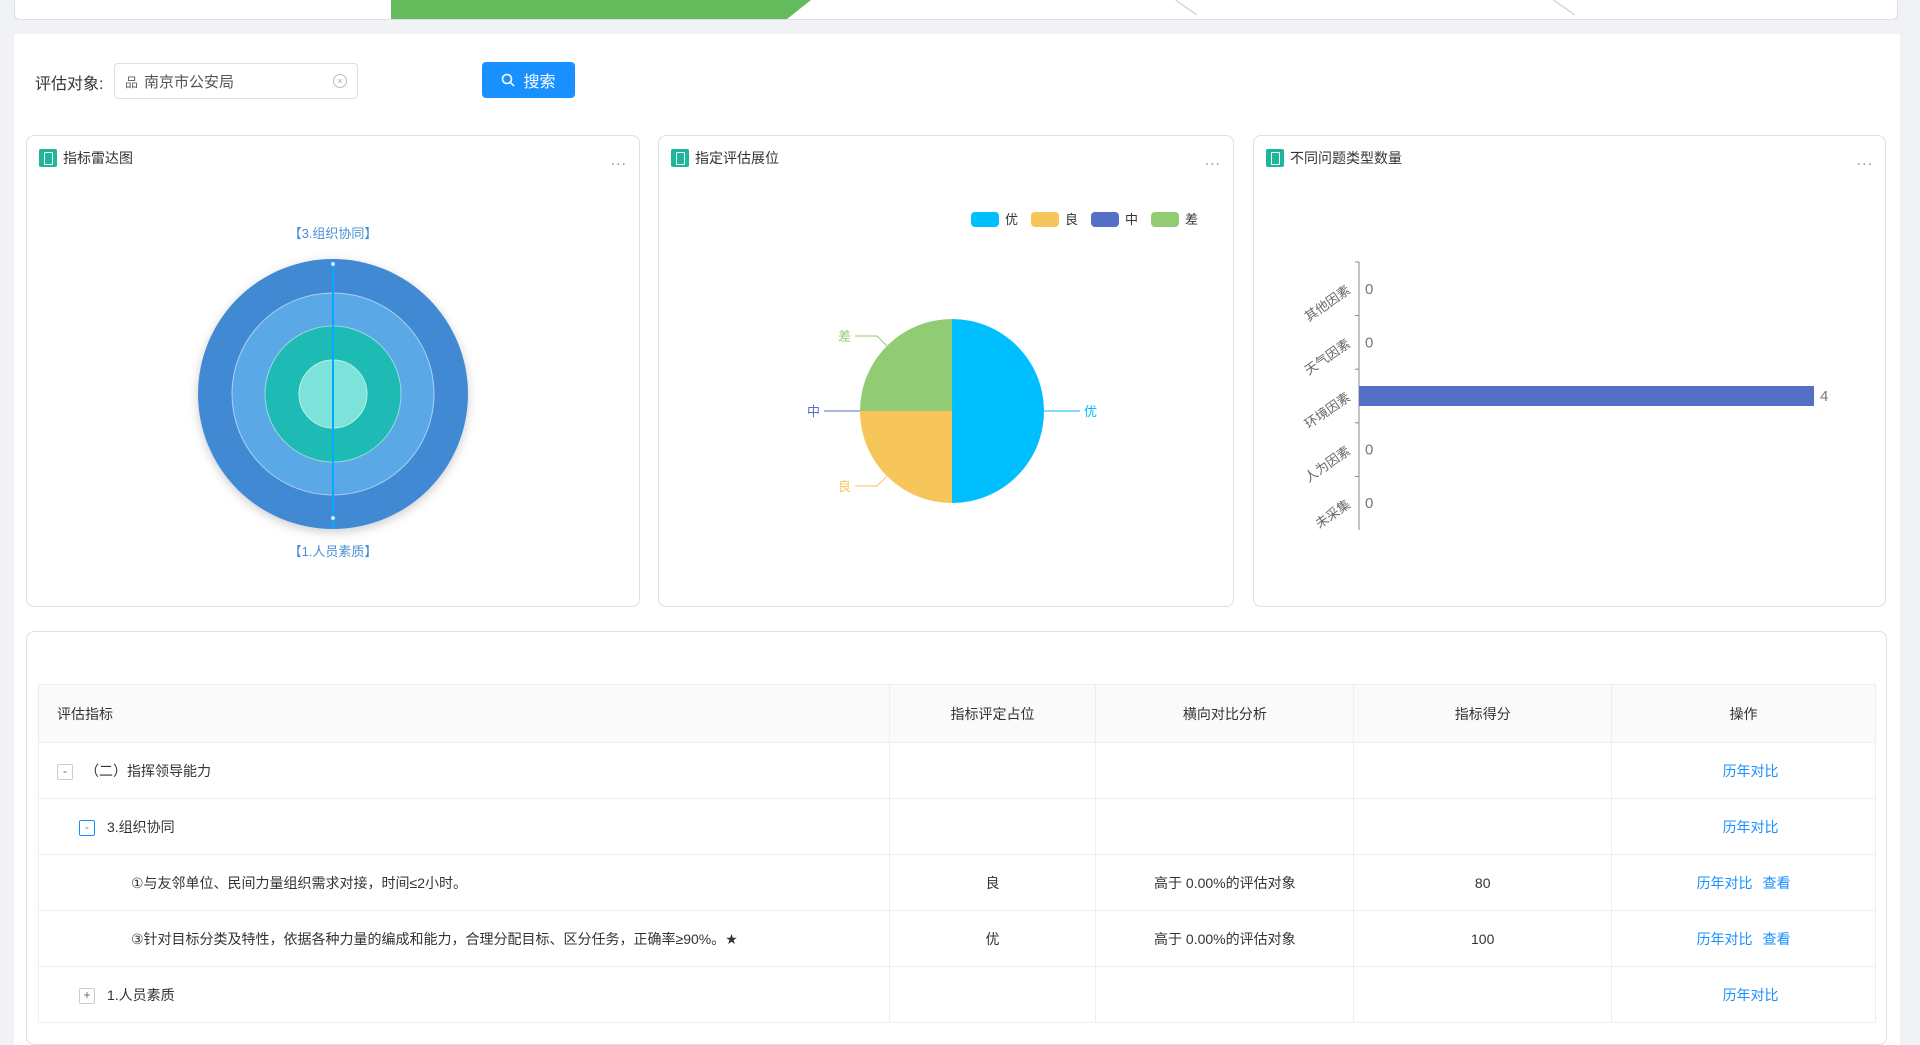 The width and height of the screenshot is (1920, 1045). Describe the element at coordinates (141, 994) in the screenshot. I see `indicator-name: 1.人员素质` at that location.